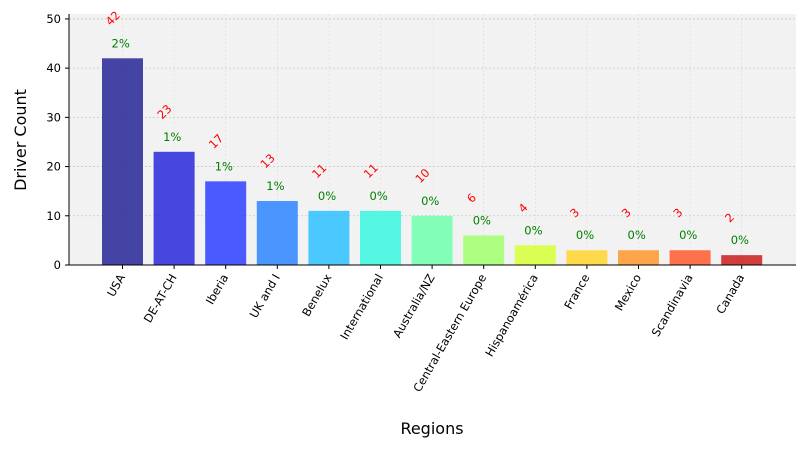 This screenshot has width=810, height=450. Describe the element at coordinates (576, 292) in the screenshot. I see `x-tick-label: France` at that location.